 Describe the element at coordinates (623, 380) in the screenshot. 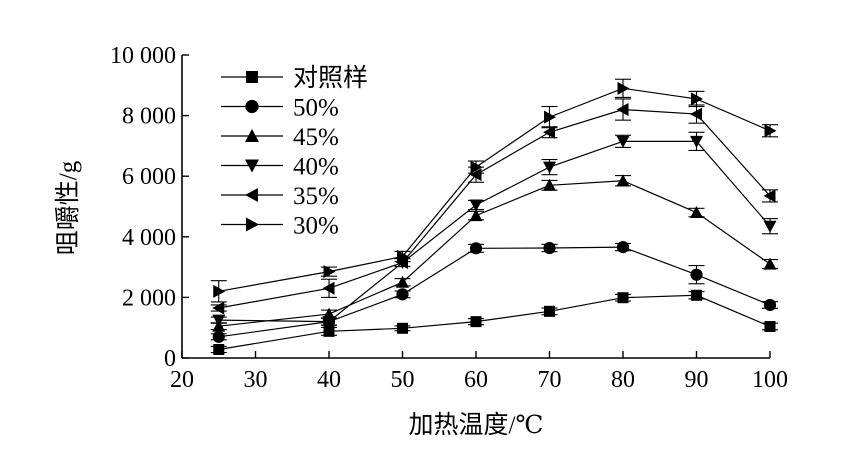

I see `x-tick-label: 80` at that location.